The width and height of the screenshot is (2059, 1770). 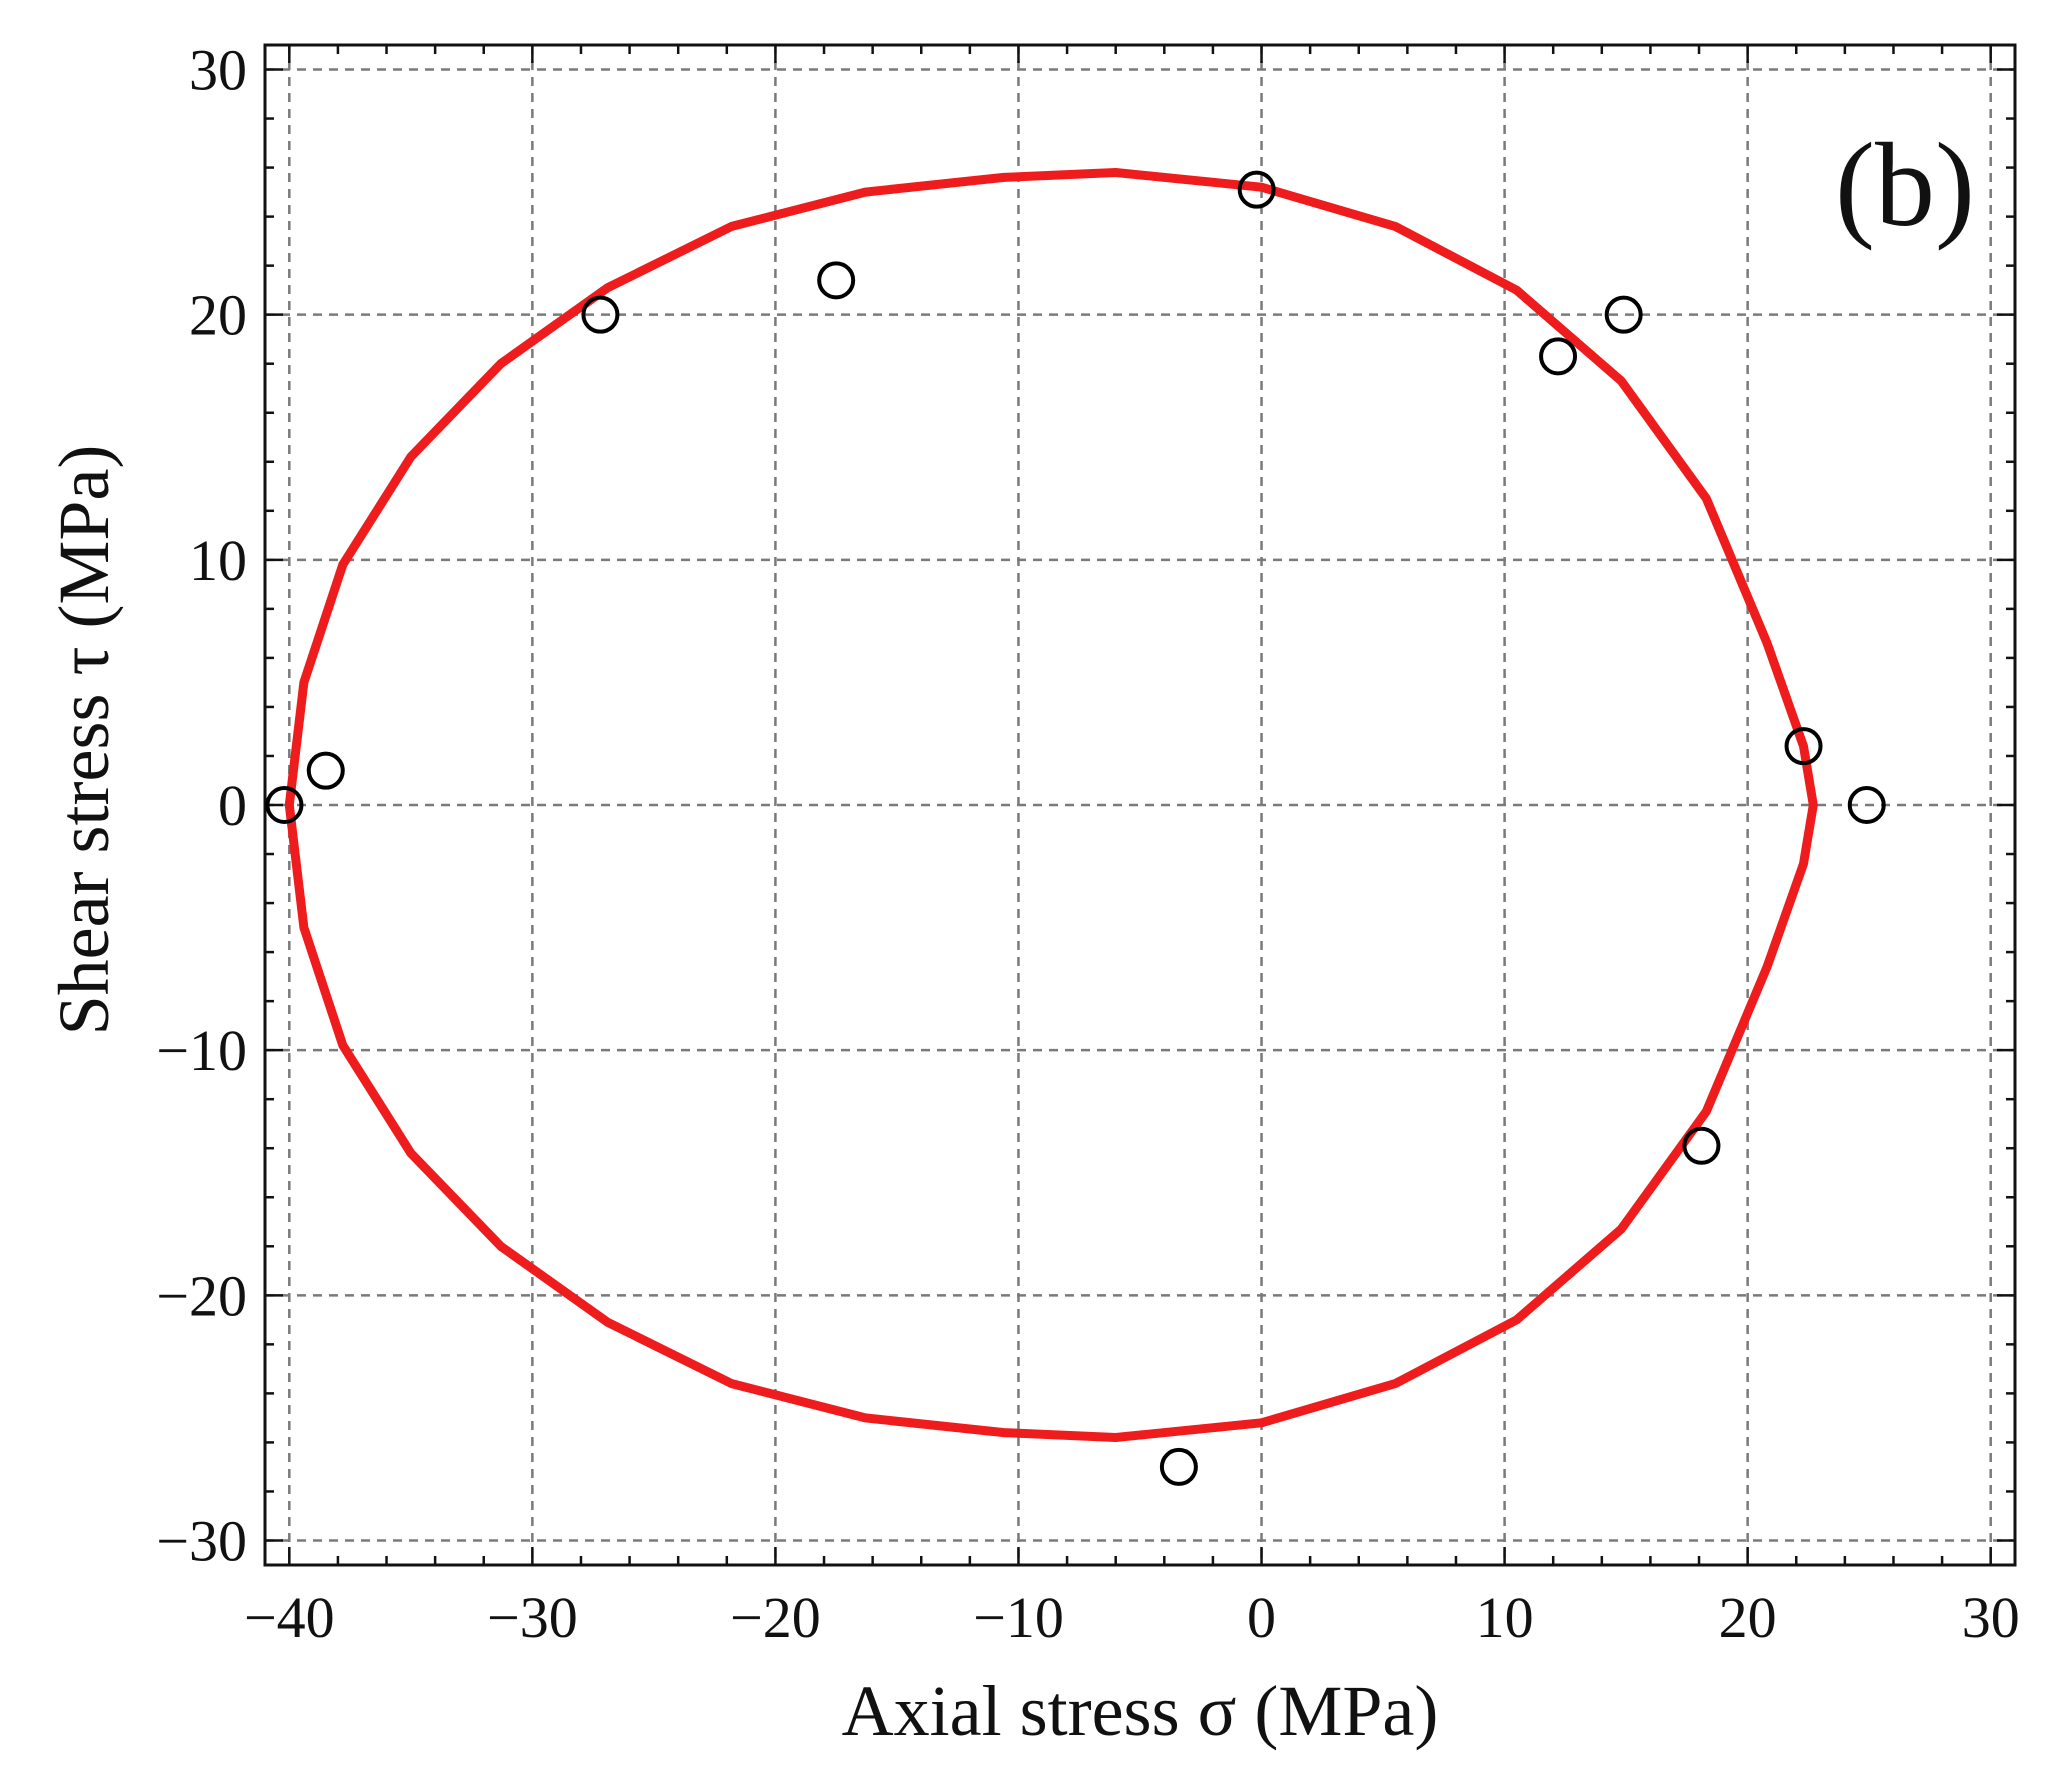 I want to click on y-tick-label: 0, so click(x=232, y=805).